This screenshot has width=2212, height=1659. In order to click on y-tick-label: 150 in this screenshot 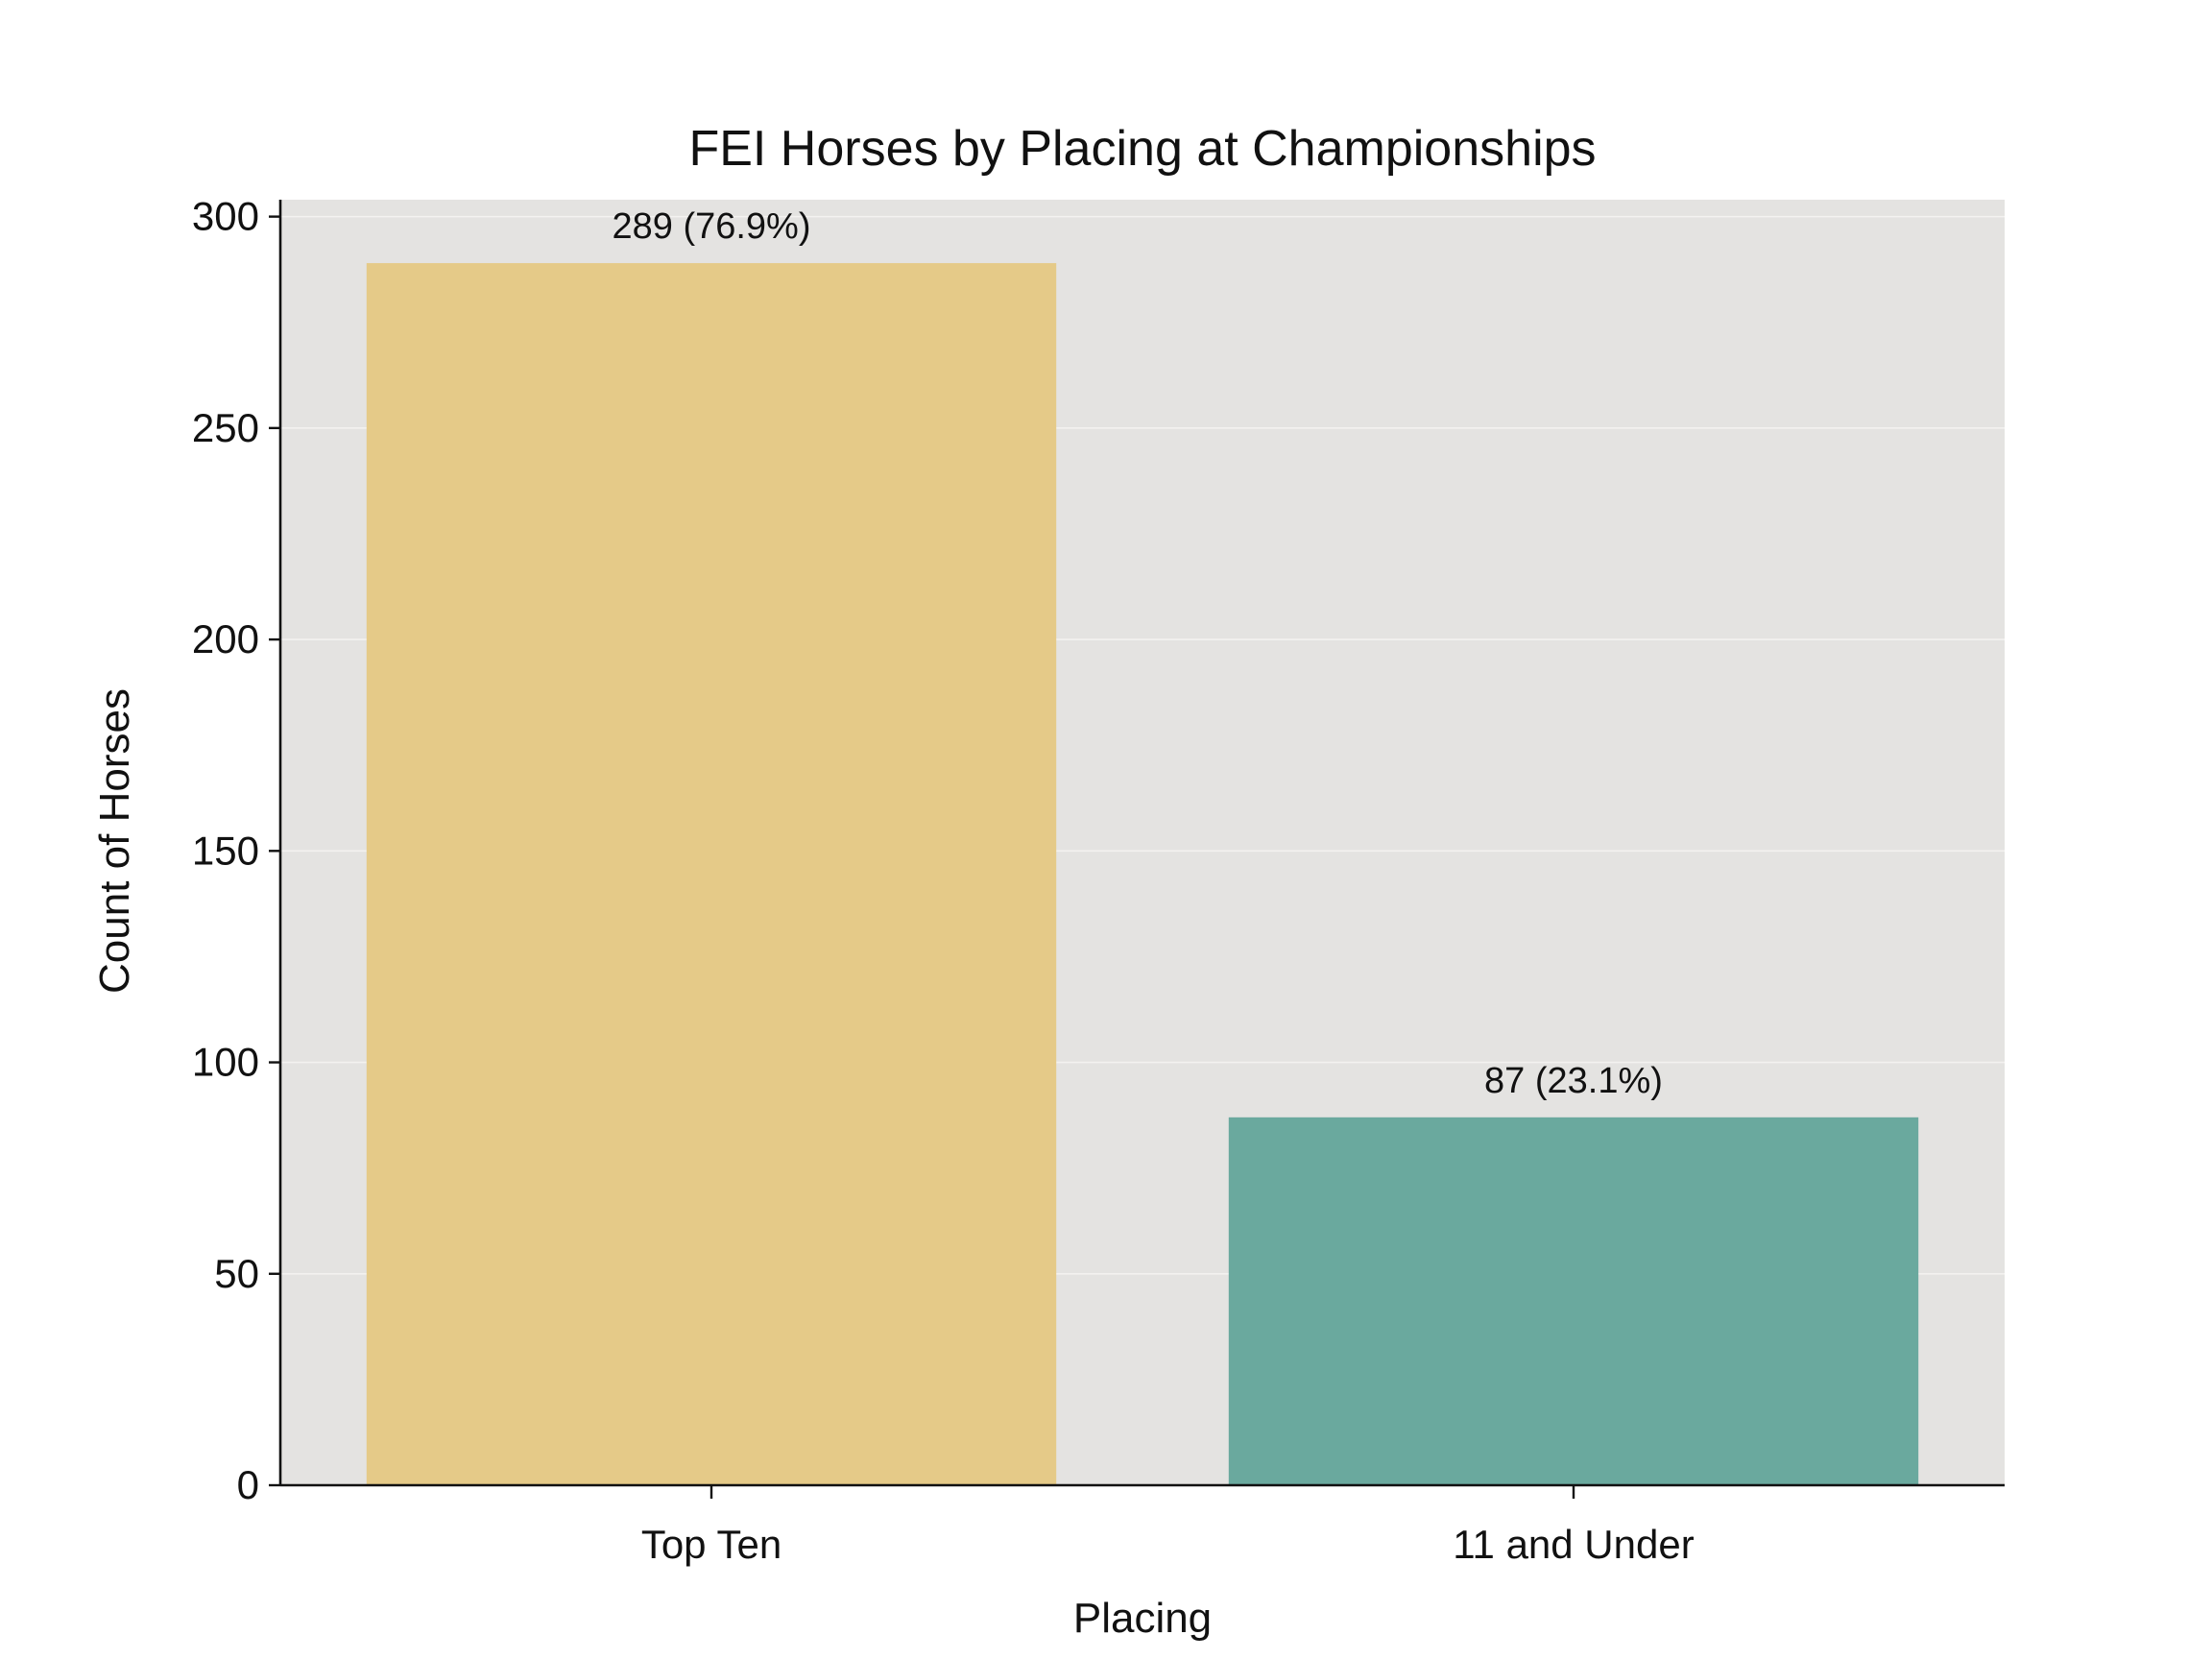, I will do `click(226, 850)`.